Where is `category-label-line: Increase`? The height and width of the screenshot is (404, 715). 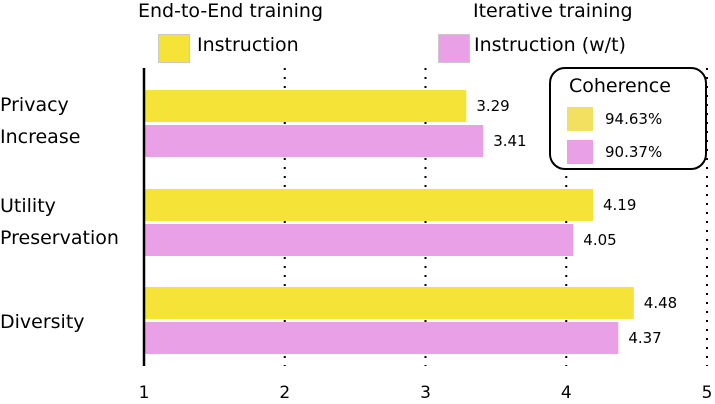
category-label-line: Increase is located at coordinates (40, 137).